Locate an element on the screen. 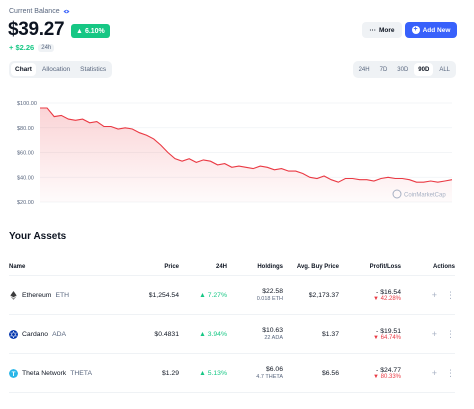 The height and width of the screenshot is (409, 474). asset-avg-buy: $2,173.37 is located at coordinates (323, 295).